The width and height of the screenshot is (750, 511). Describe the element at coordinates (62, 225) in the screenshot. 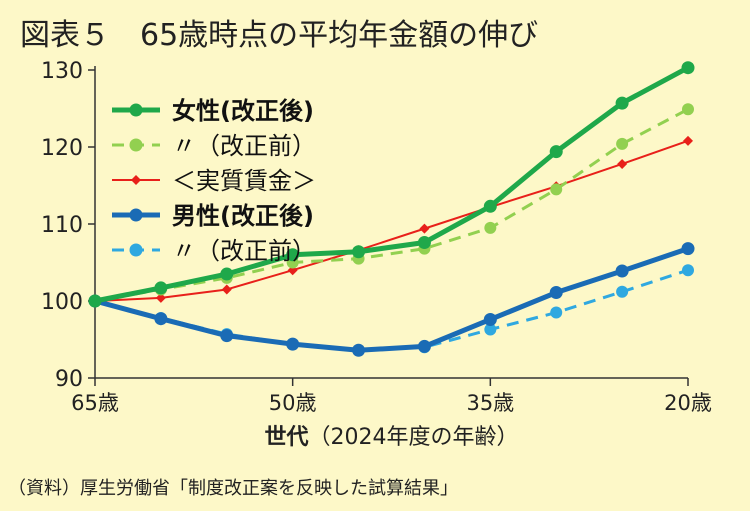

I see `y-tick-label: 110` at that location.